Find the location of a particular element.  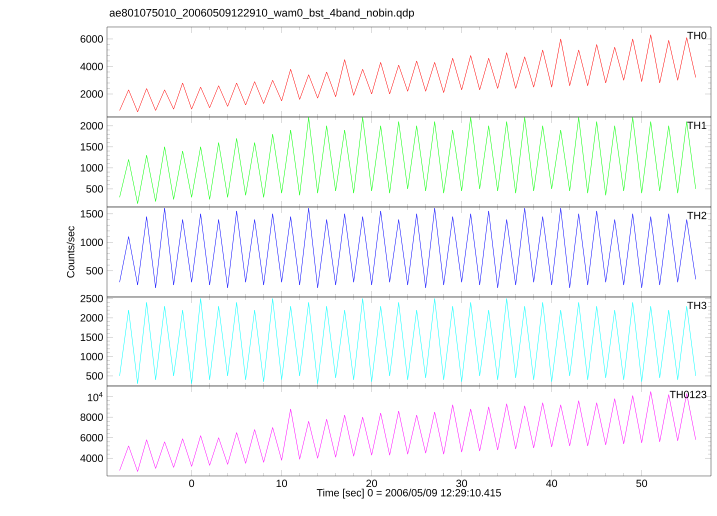

x-tick-label: 20 is located at coordinates (372, 484).